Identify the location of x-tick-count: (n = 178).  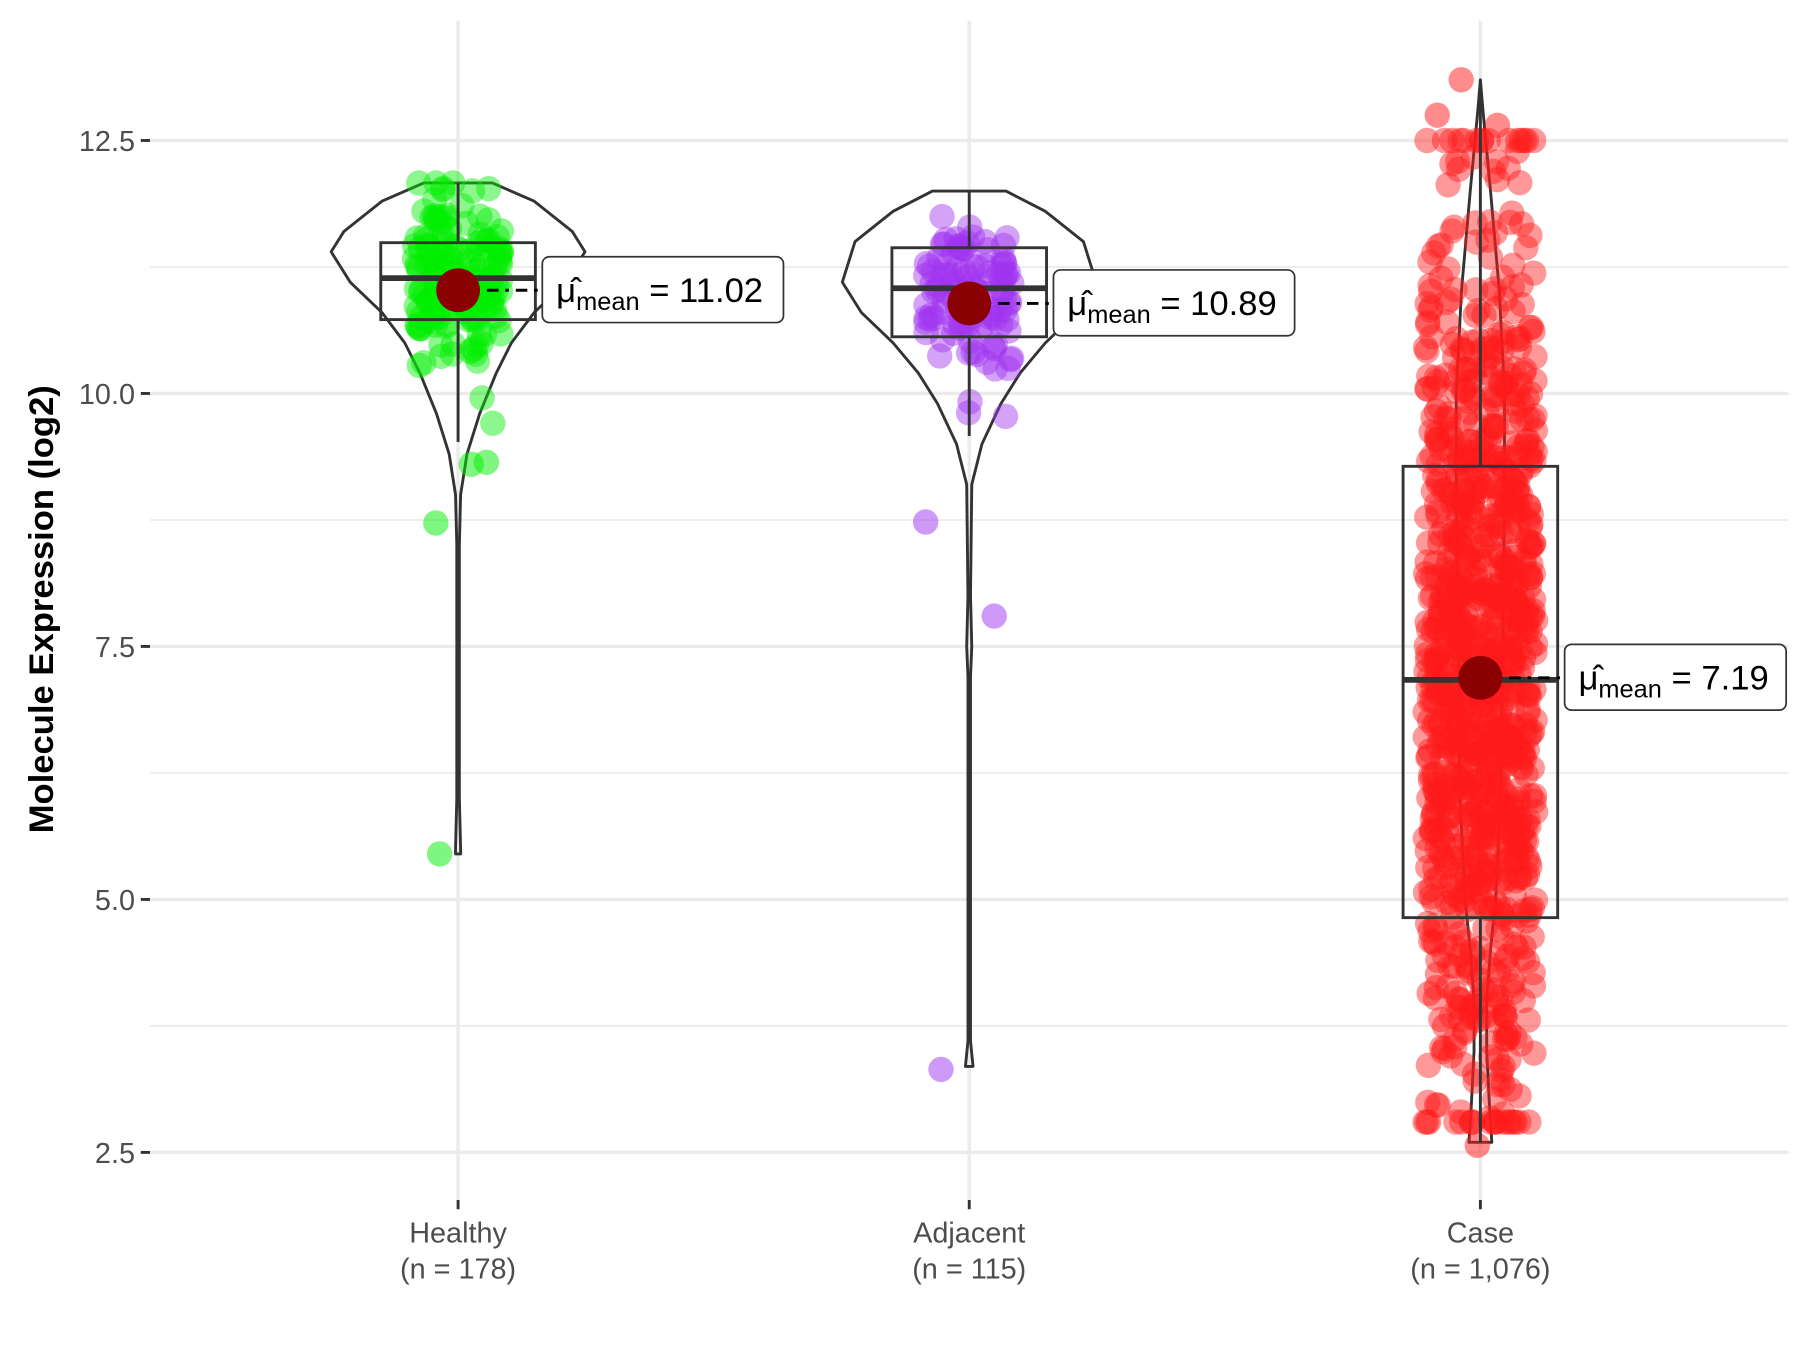
(458, 1269).